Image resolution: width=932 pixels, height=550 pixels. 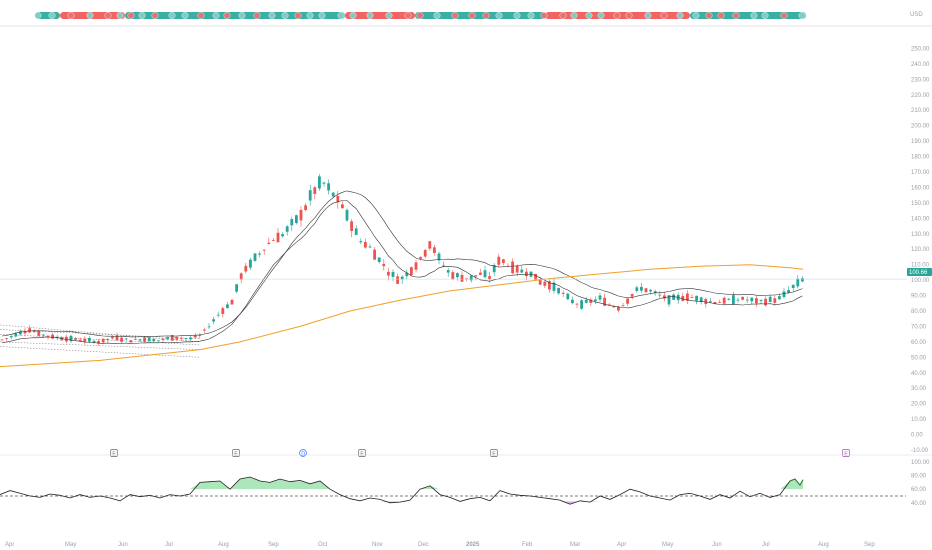 What do you see at coordinates (920, 235) in the screenshot?
I see `price-tick-label: 130.00` at bounding box center [920, 235].